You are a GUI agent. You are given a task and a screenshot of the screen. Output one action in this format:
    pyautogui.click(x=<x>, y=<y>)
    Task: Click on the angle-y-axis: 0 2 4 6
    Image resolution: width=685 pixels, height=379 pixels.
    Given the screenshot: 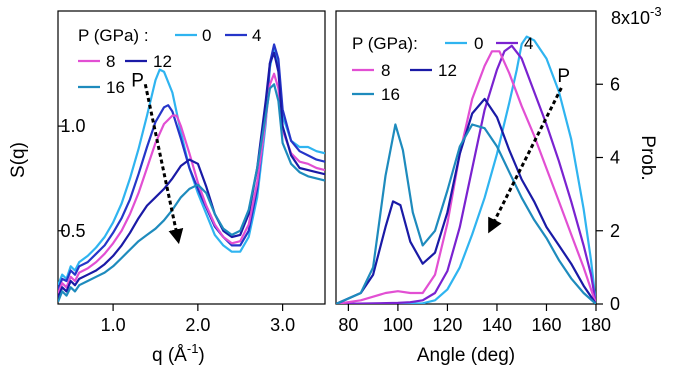 What is the action you would take?
    pyautogui.click(x=608, y=194)
    